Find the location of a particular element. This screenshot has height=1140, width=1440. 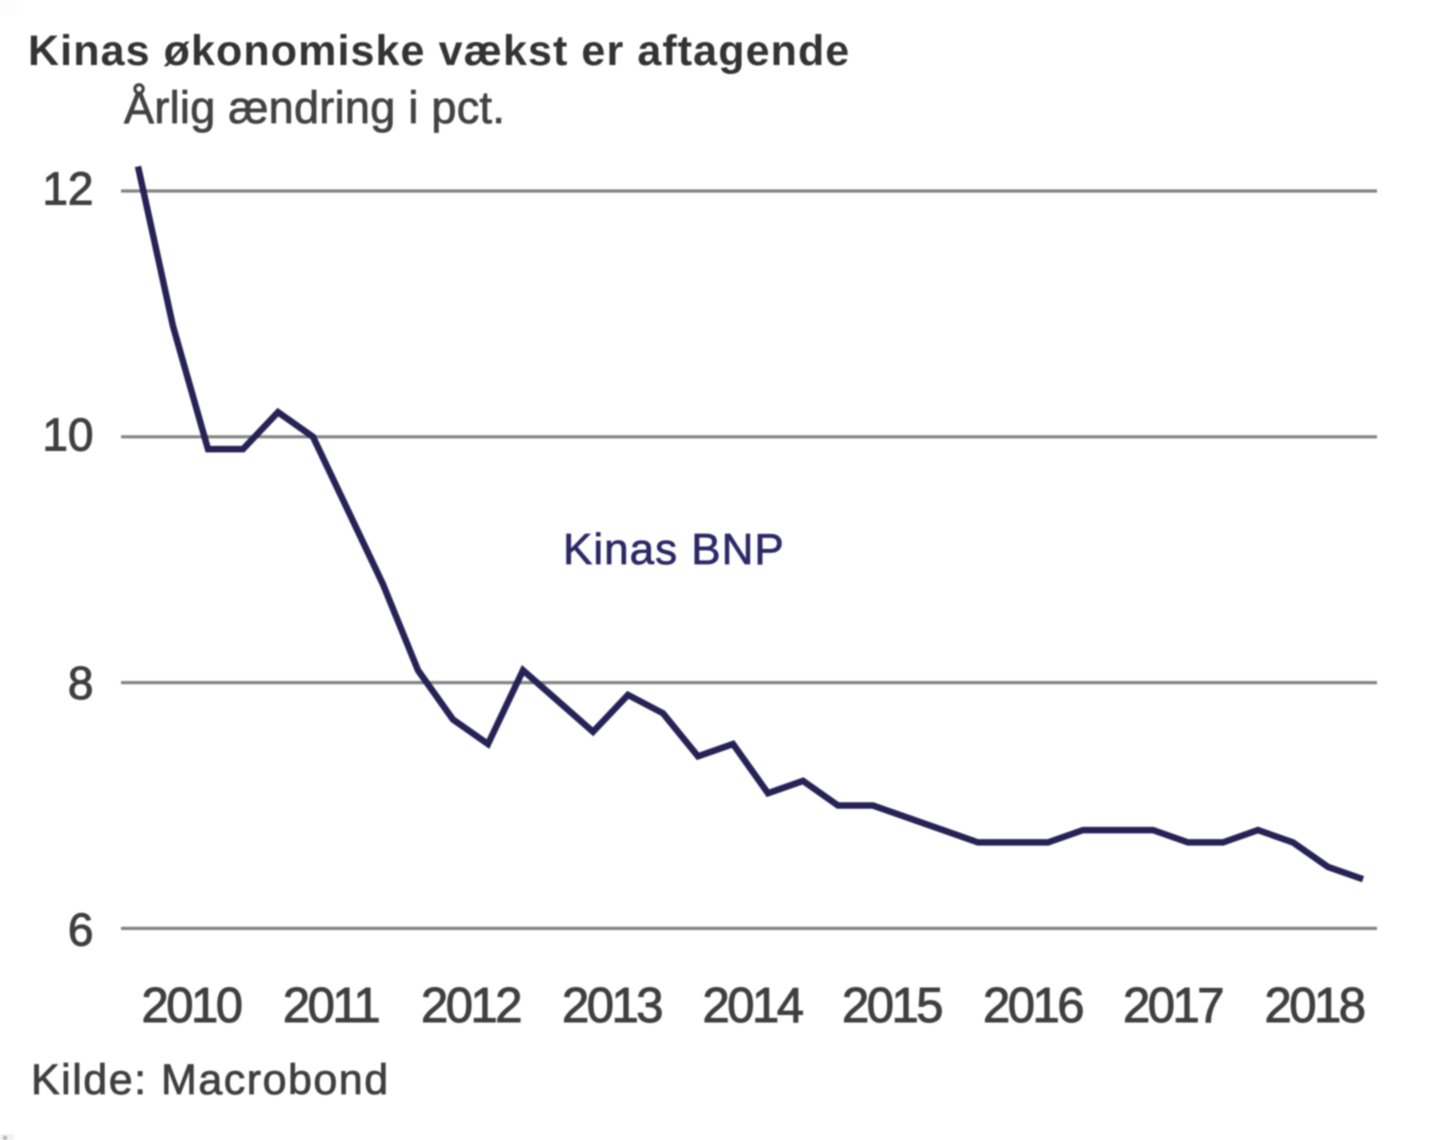

svg-text: 2013 is located at coordinates (612, 1006).